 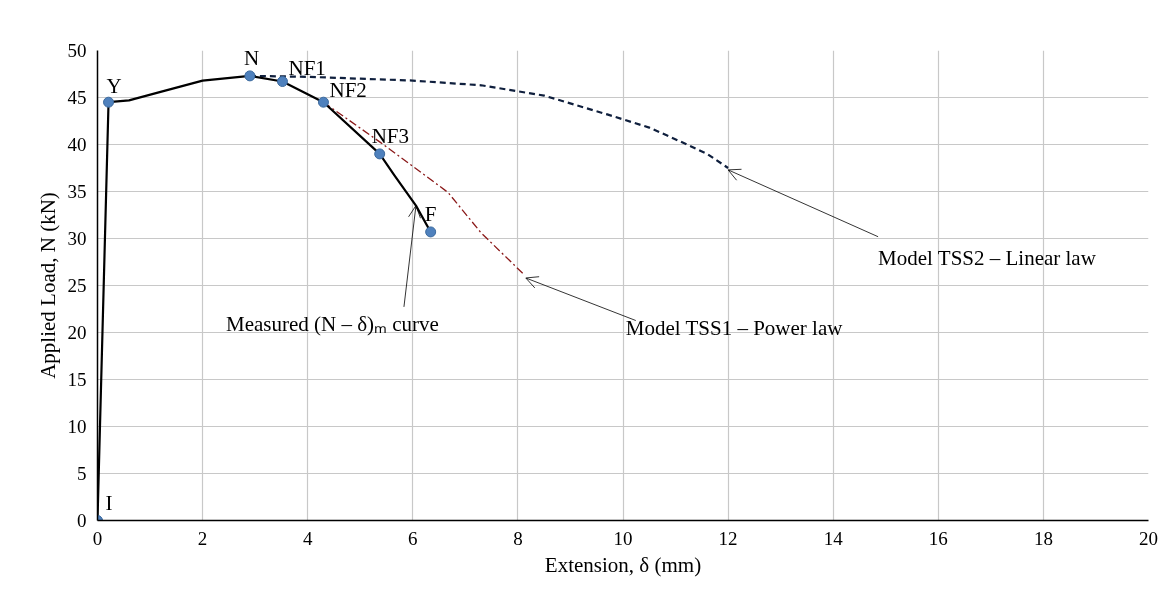 I want to click on y-tick-label: 25, so click(x=77, y=285).